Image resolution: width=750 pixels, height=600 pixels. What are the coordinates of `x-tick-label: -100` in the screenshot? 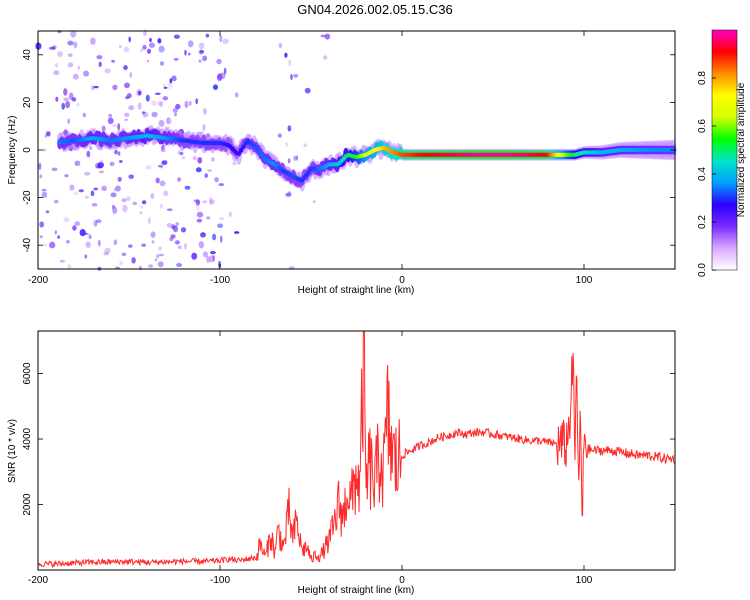 It's located at (220, 280).